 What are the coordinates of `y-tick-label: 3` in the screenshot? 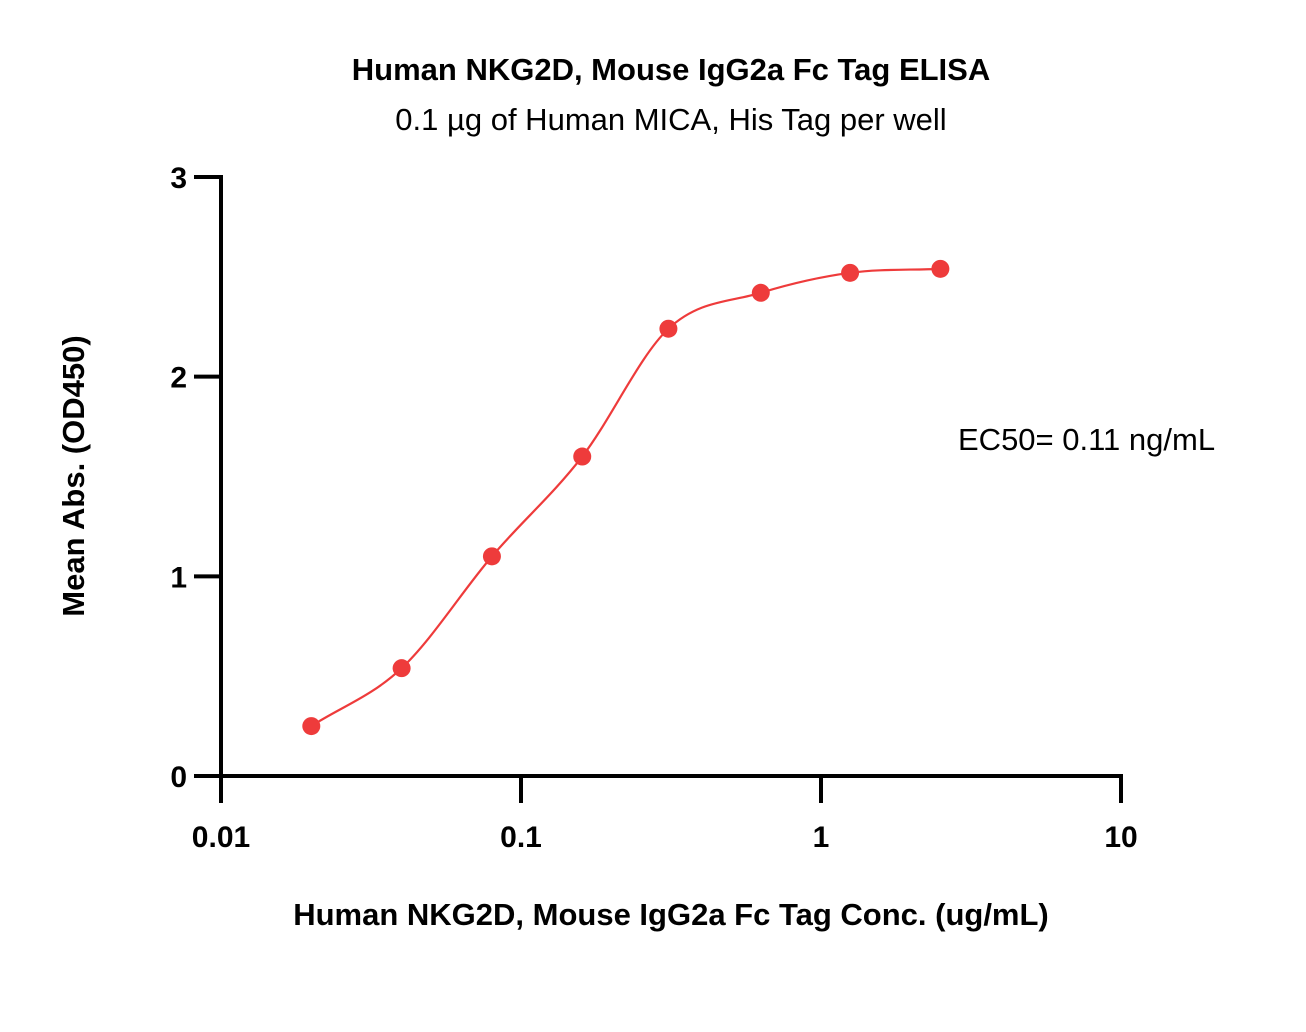 It's located at (178, 178).